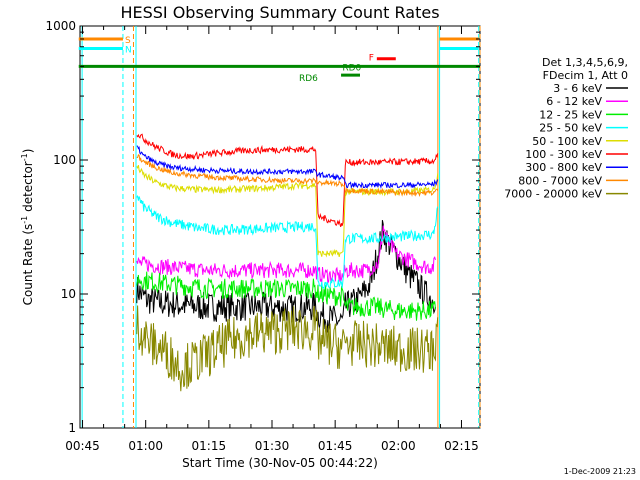  What do you see at coordinates (64, 160) in the screenshot?
I see `y-tick-label: 100` at bounding box center [64, 160].